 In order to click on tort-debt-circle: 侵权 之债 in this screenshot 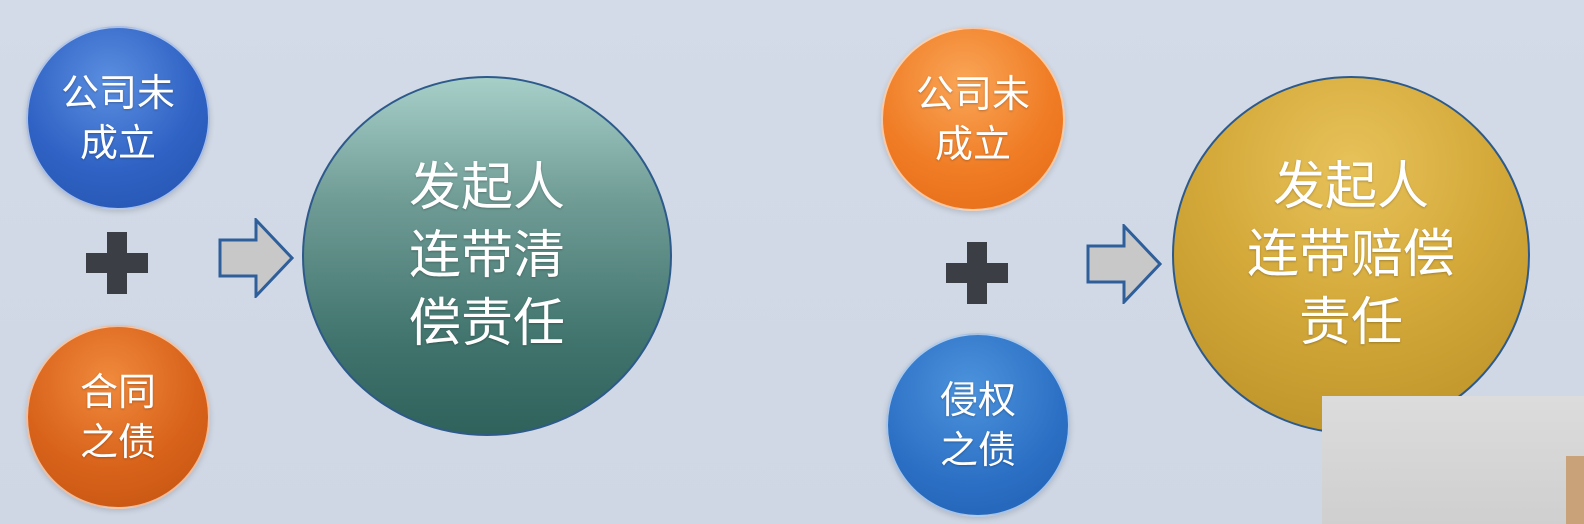, I will do `click(978, 425)`.